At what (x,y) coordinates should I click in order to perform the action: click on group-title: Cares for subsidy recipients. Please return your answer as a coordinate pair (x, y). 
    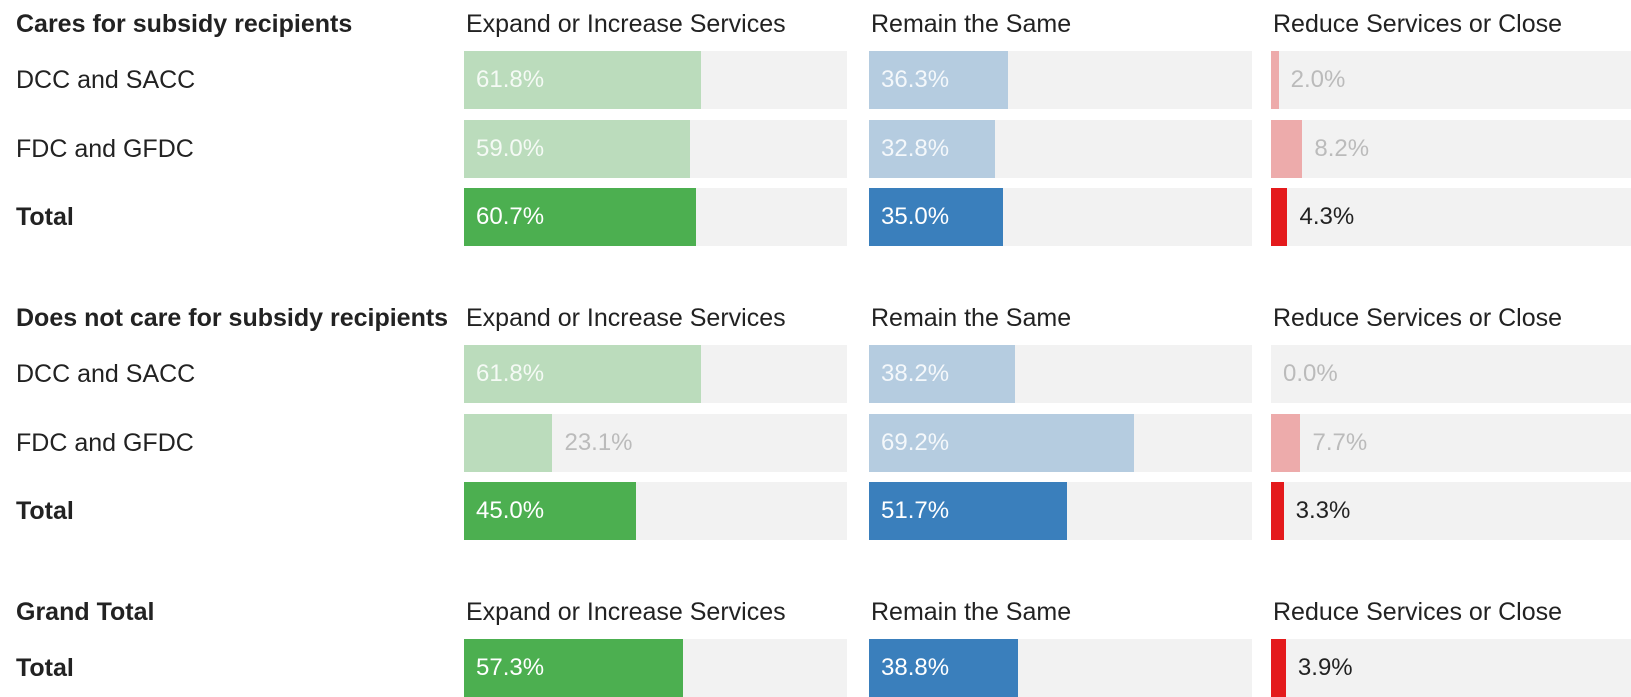
    Looking at the image, I should click on (184, 24).